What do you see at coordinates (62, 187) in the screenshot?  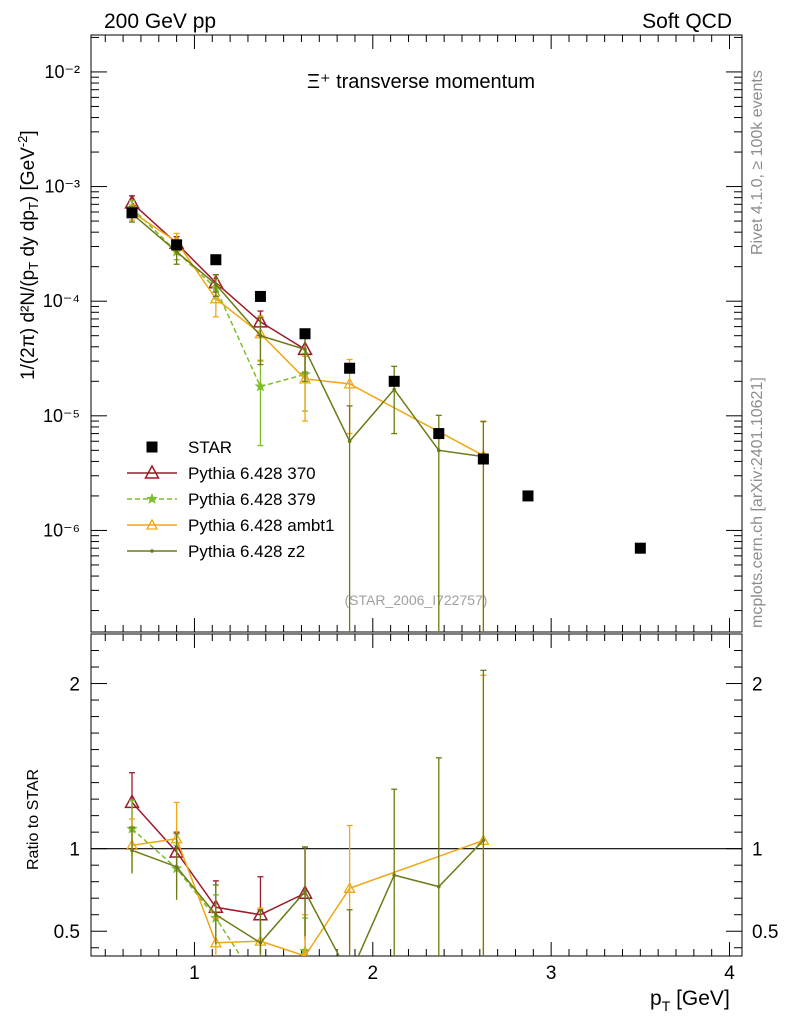 I see `y-tick-label-main: 10⁻³` at bounding box center [62, 187].